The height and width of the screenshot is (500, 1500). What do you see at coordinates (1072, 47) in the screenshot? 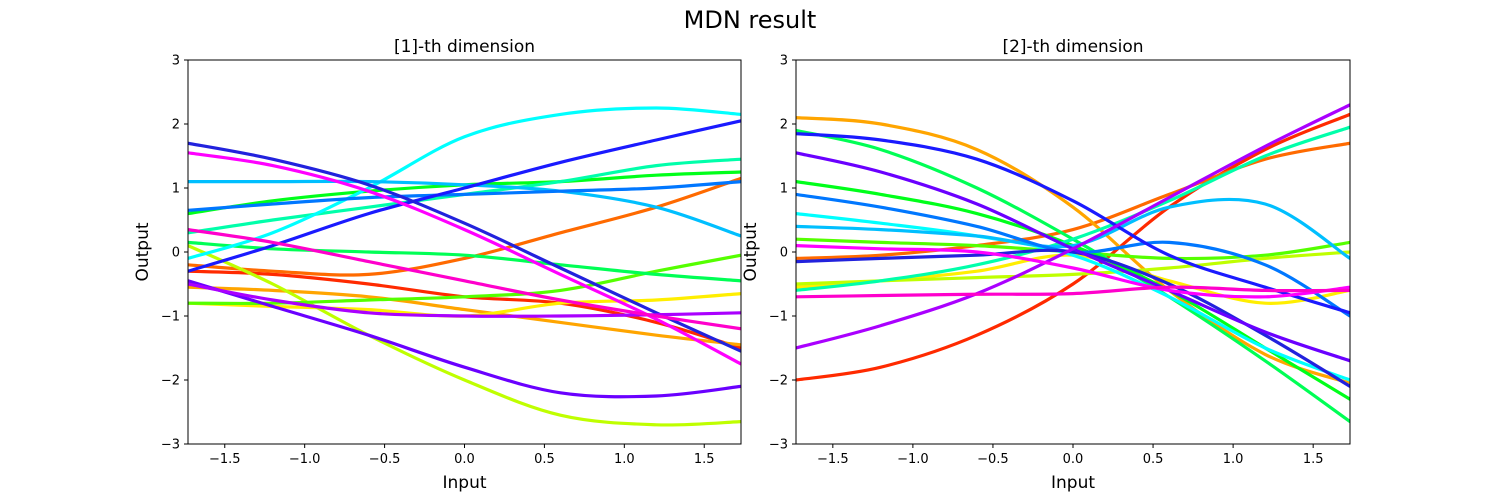
I see `panel-title: [2]-th dimension` at bounding box center [1072, 47].